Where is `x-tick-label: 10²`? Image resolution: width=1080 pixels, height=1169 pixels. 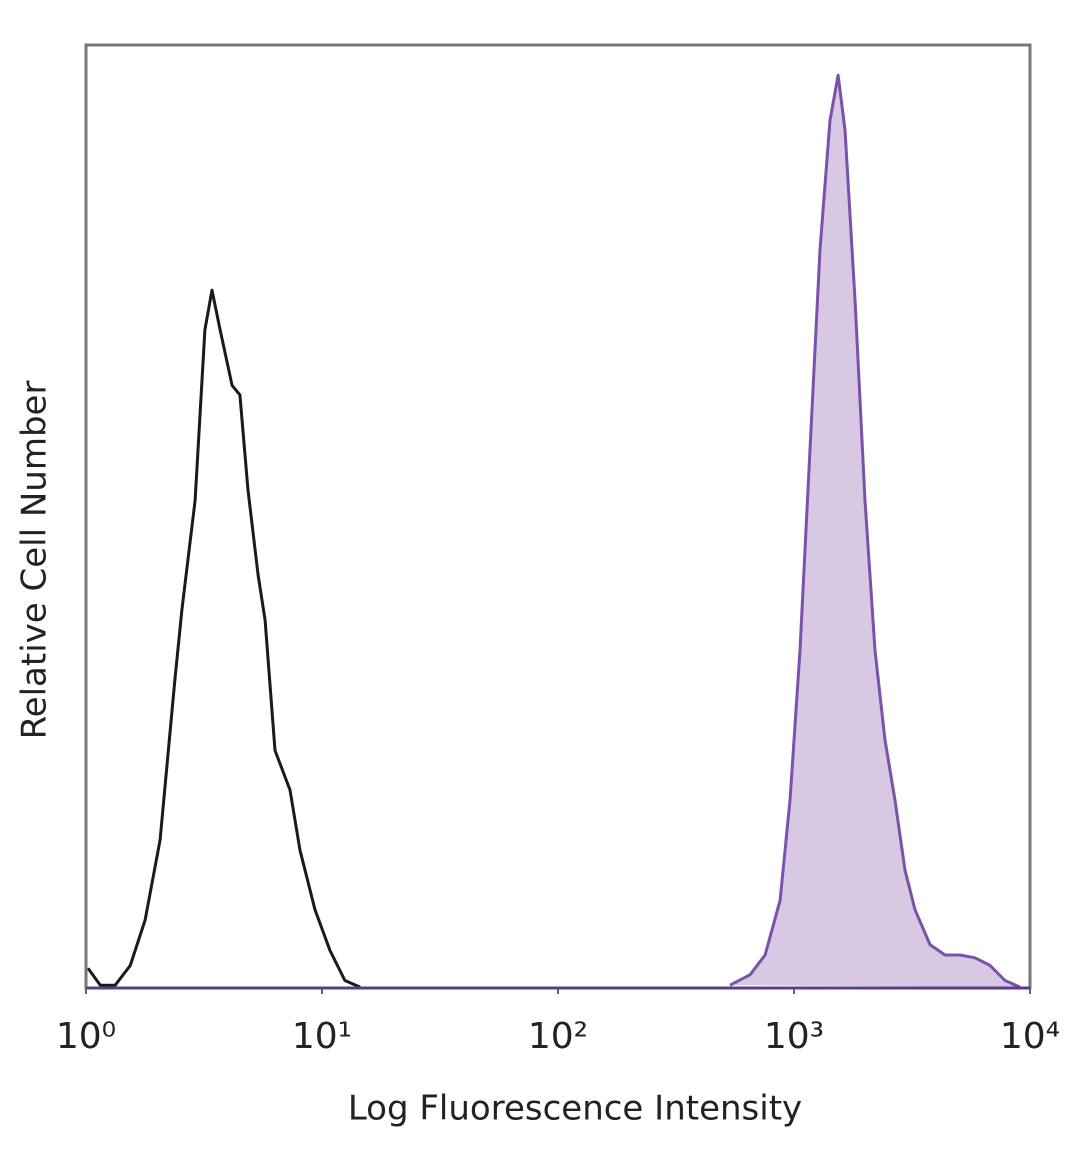
x-tick-label: 10² is located at coordinates (558, 1036).